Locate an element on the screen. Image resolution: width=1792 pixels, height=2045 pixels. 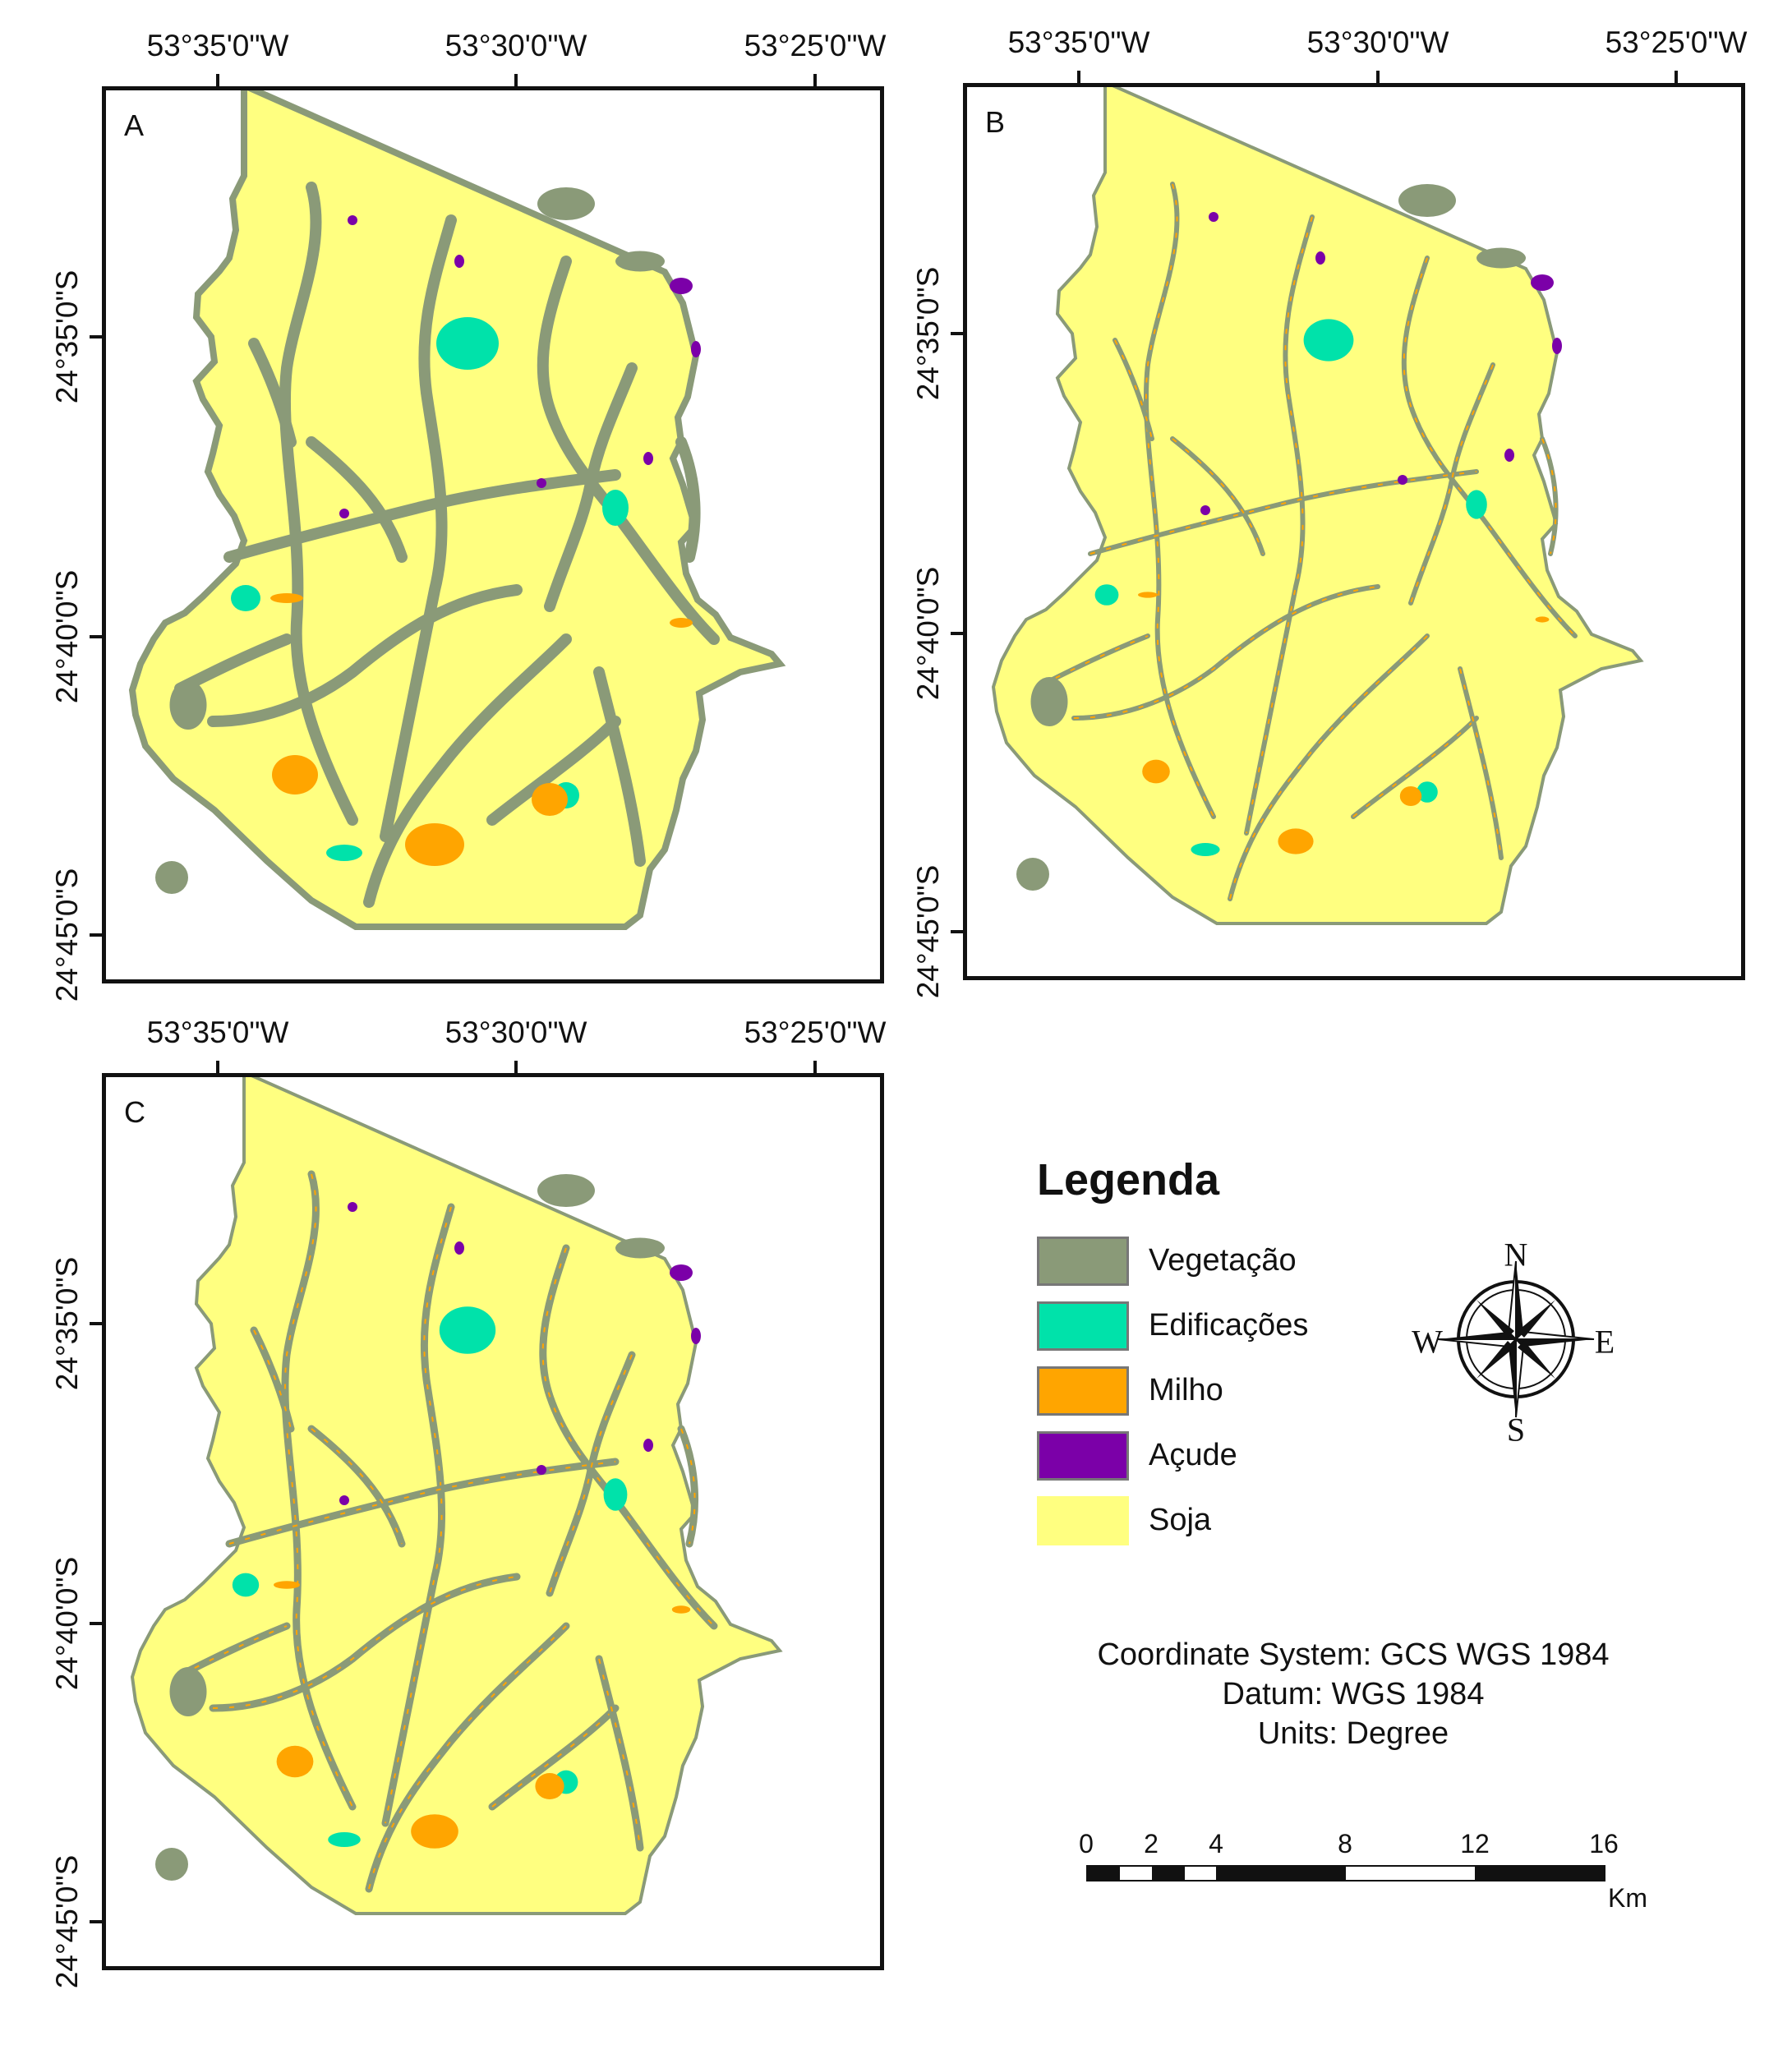
scale-label: 4 is located at coordinates (1216, 1843).